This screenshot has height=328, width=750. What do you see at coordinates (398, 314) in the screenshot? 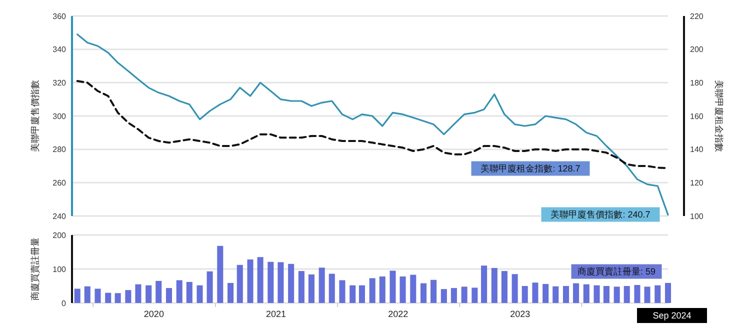
I see `x-tick-label: 2022` at bounding box center [398, 314].